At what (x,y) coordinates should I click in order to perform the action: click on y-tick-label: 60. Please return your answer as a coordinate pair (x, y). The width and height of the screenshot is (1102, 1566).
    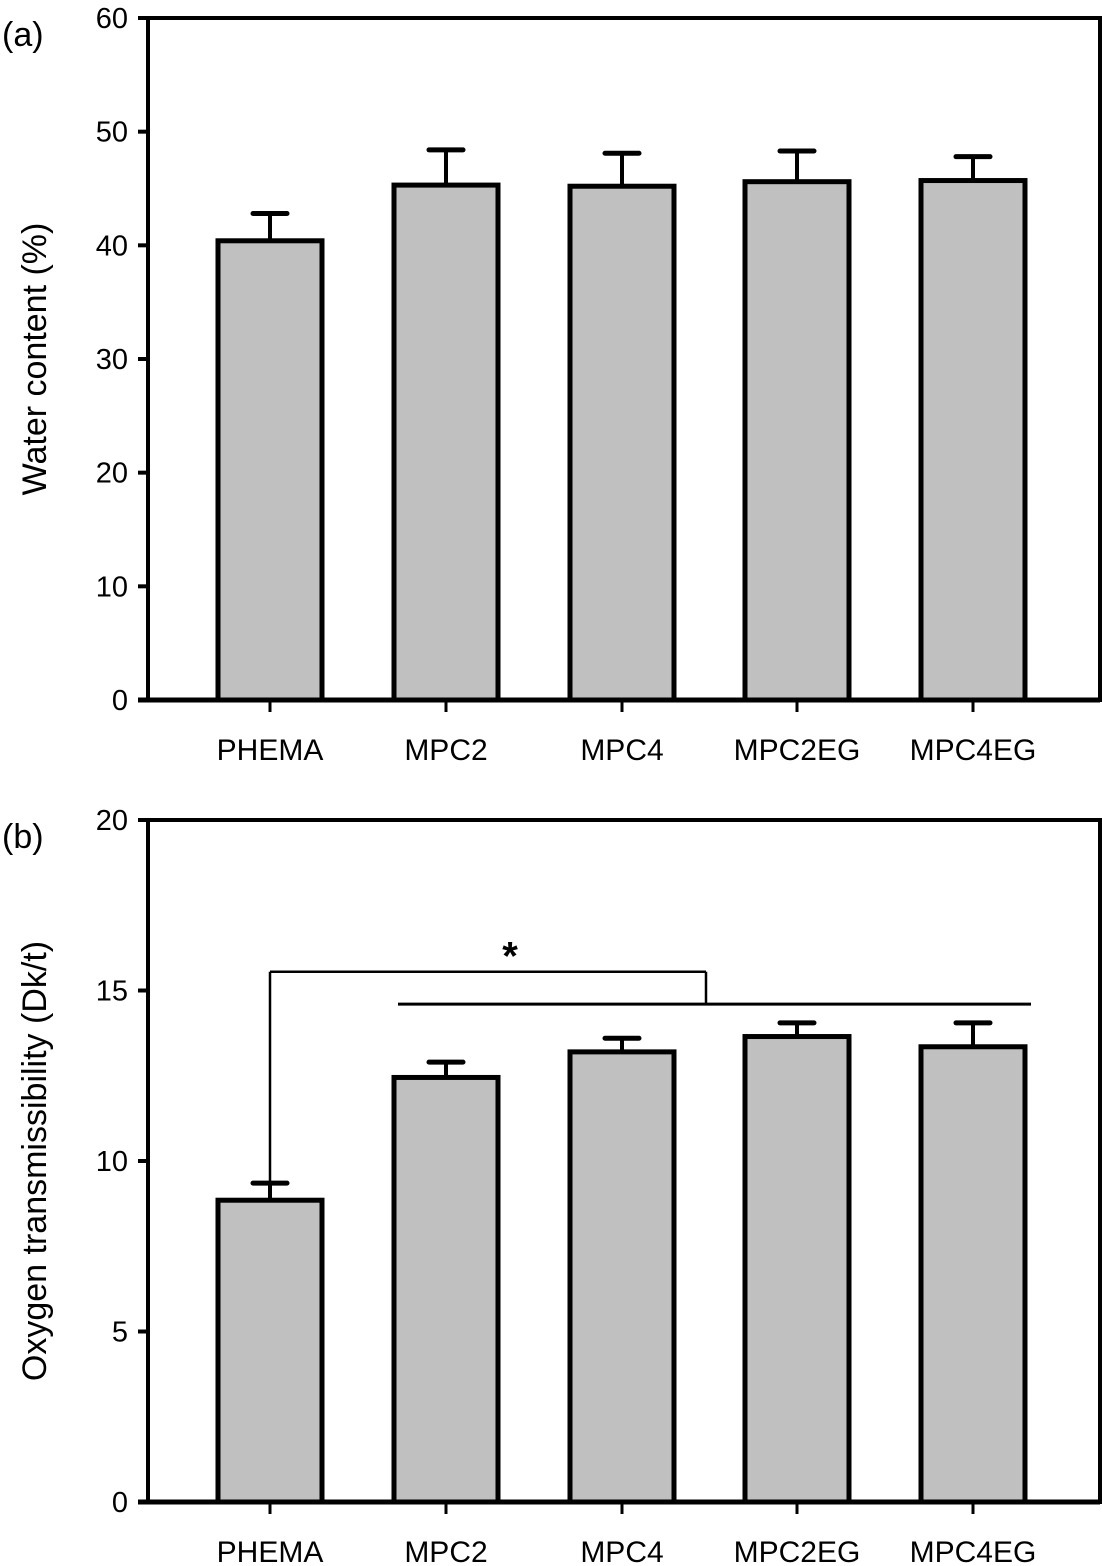
    Looking at the image, I should click on (112, 19).